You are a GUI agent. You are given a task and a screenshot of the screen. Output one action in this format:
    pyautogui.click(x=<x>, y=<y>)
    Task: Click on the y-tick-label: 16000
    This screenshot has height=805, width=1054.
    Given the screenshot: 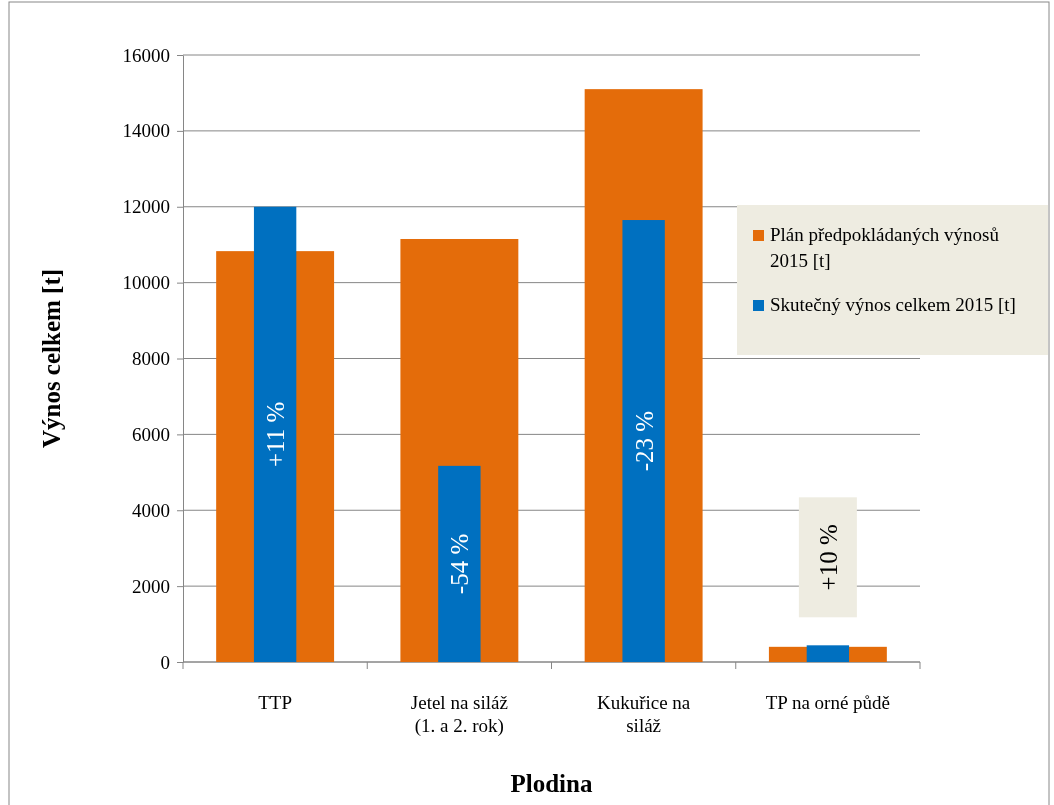 What is the action you would take?
    pyautogui.click(x=146, y=55)
    